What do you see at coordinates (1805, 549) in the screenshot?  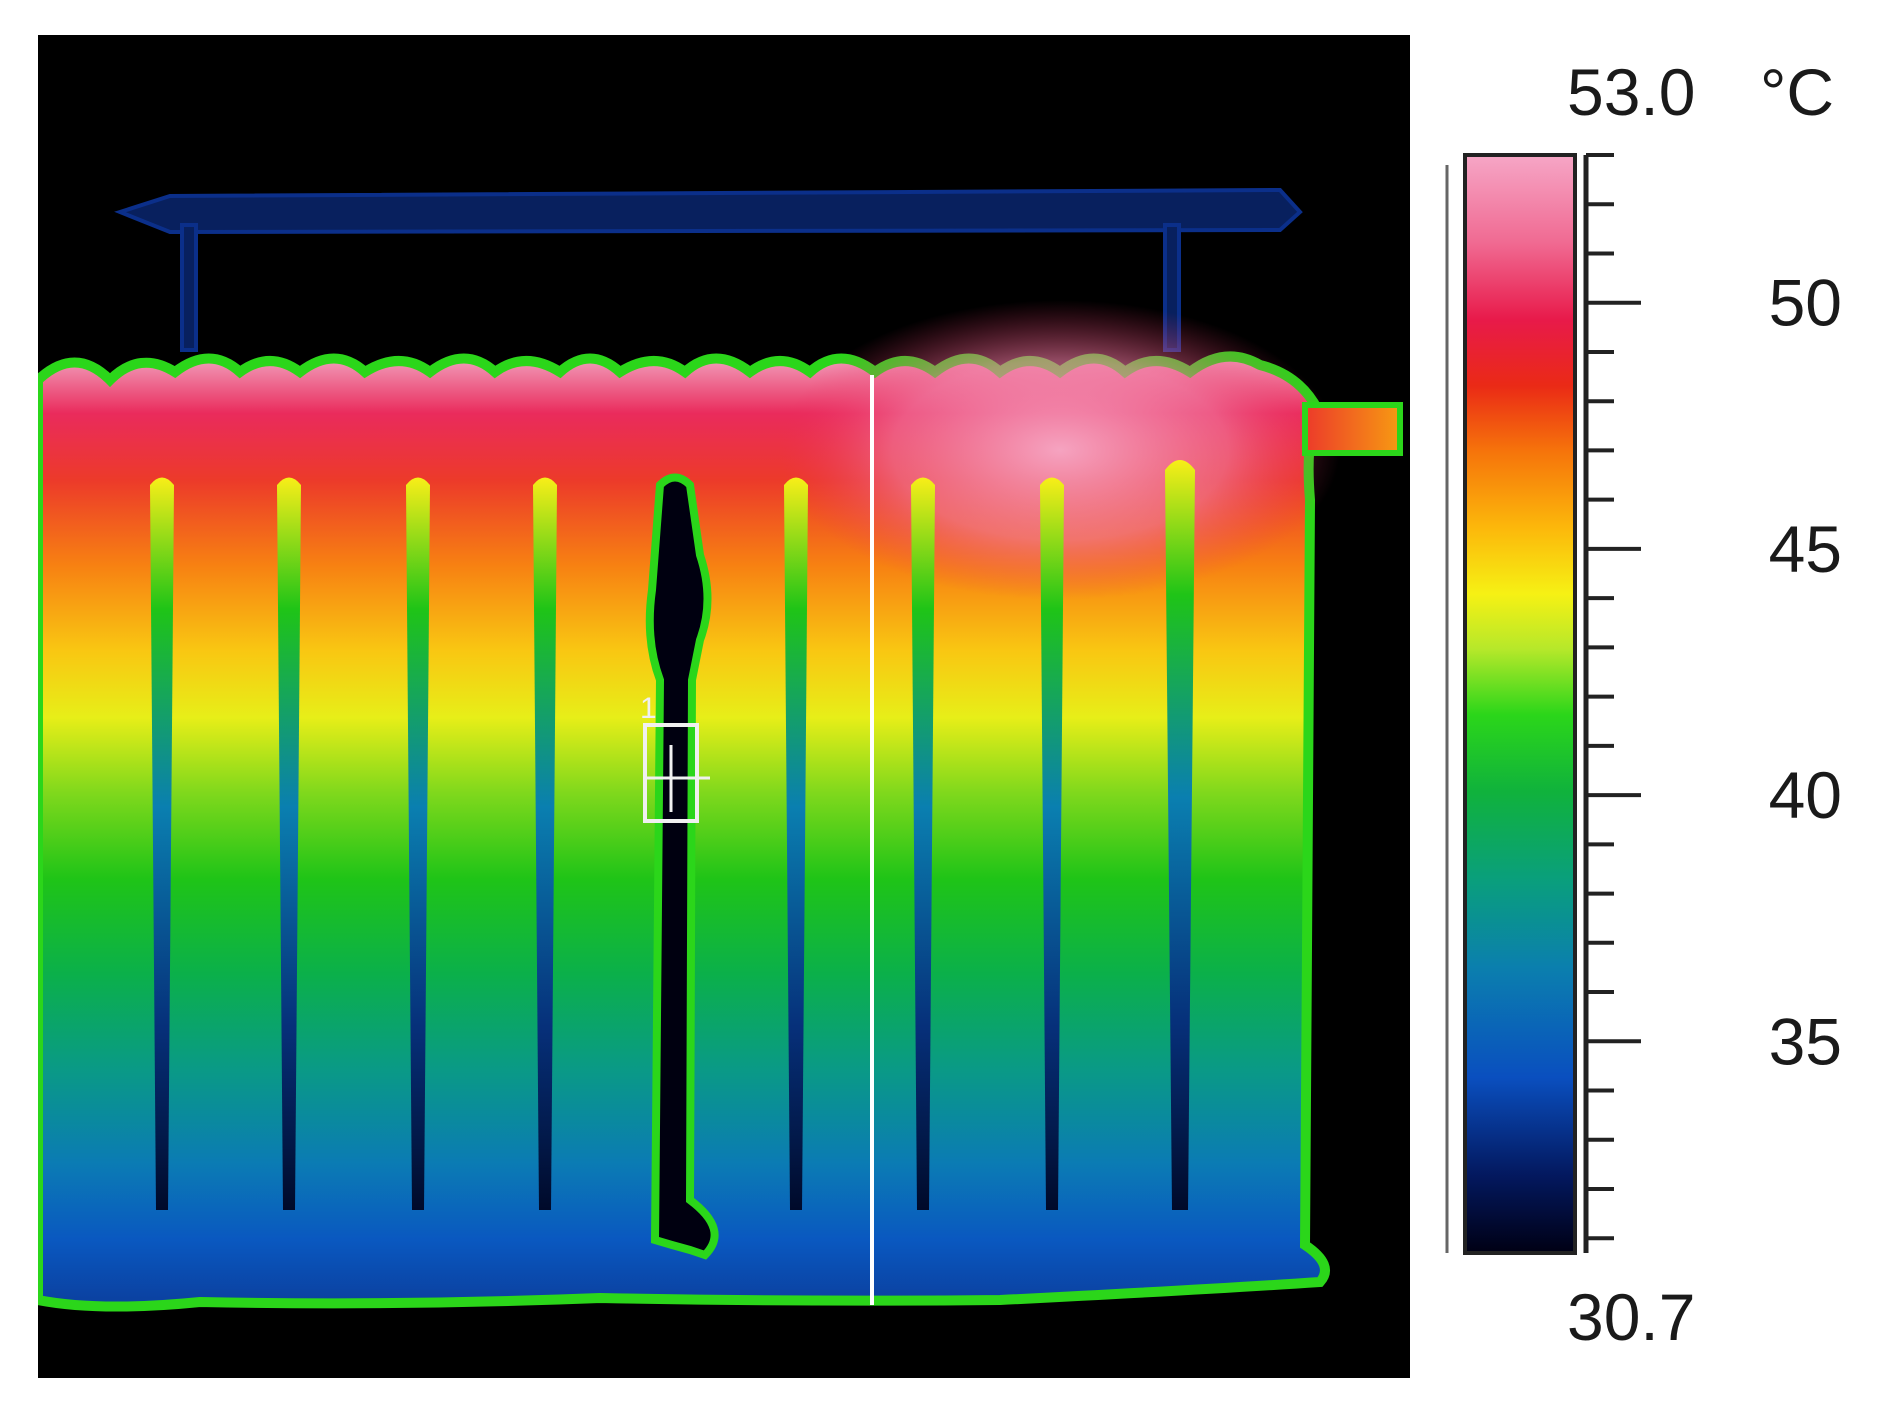 I see `scale-tick-label: 45` at bounding box center [1805, 549].